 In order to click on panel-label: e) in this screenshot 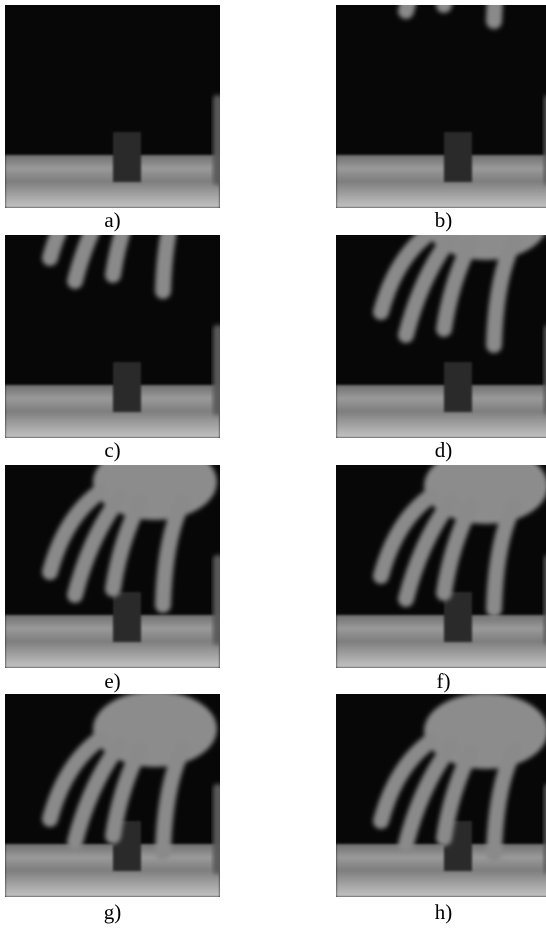, I will do `click(112, 681)`.